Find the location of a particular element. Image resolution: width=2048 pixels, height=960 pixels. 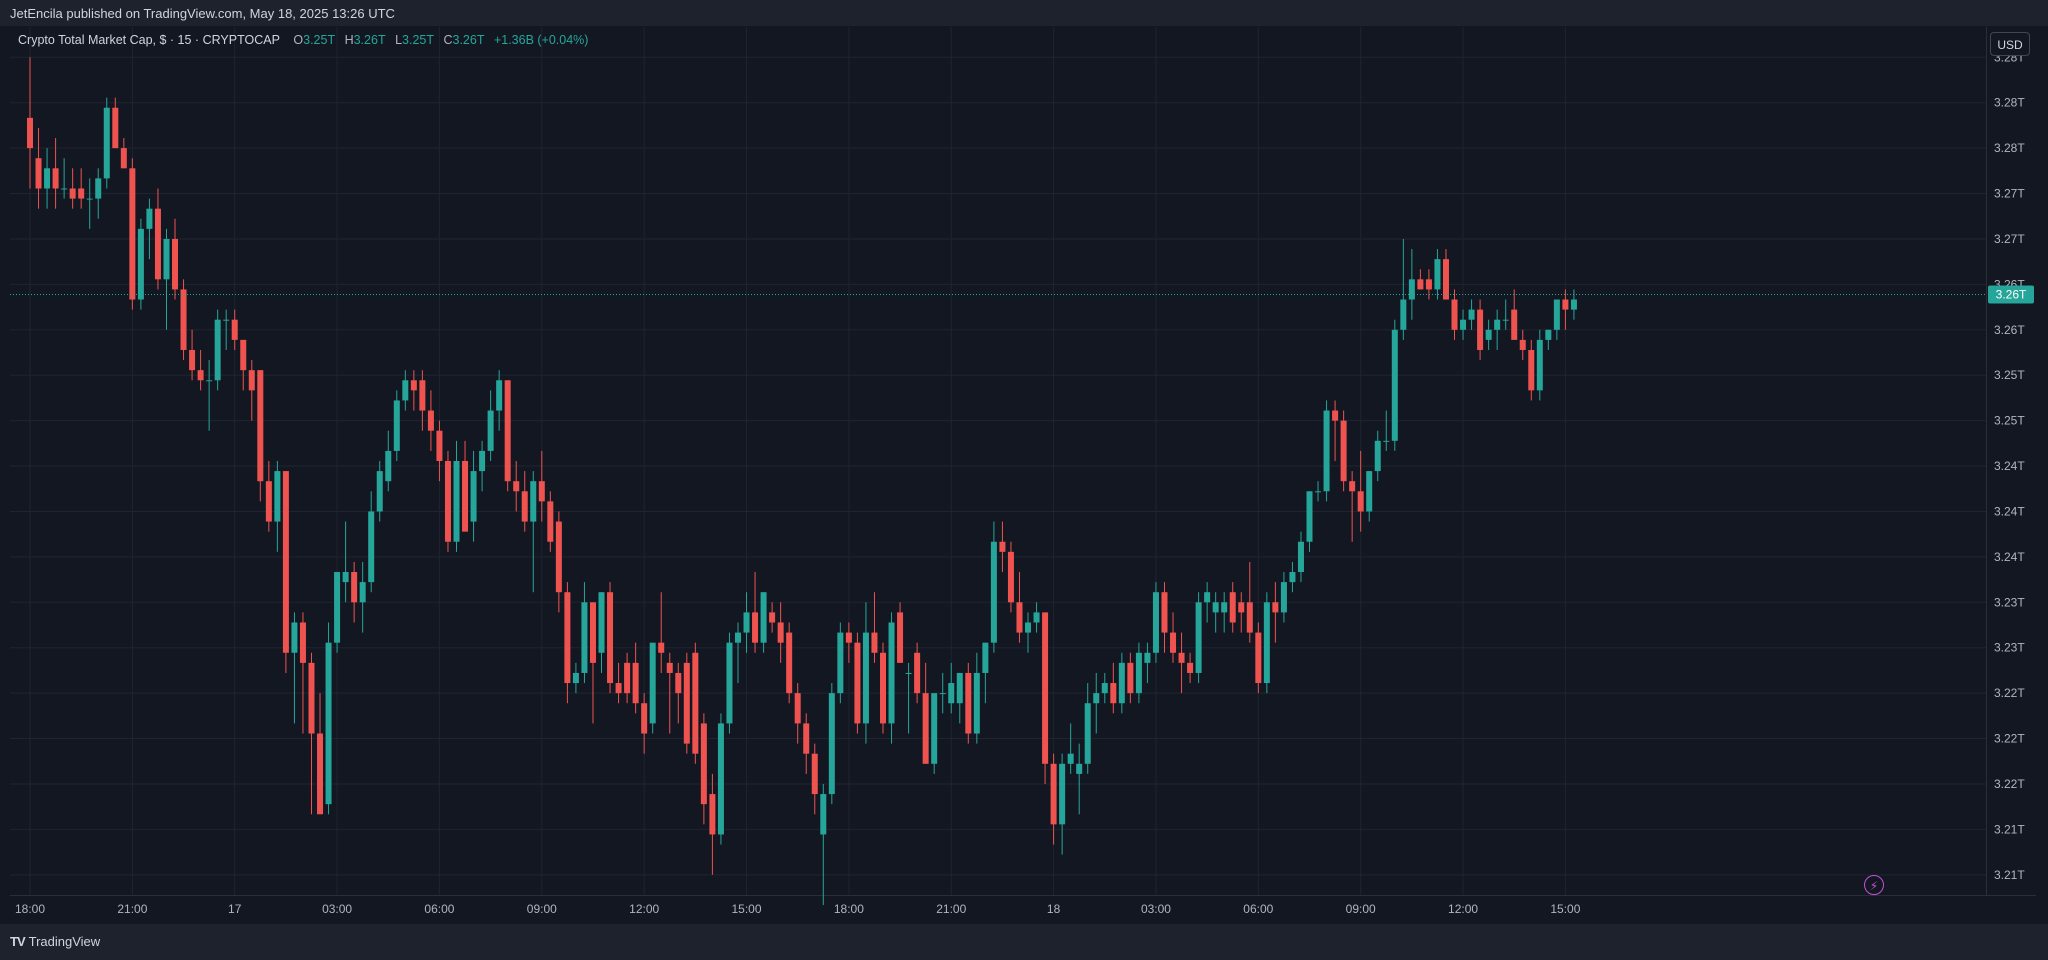

y-tick-label: 3.25T is located at coordinates (2009, 421).